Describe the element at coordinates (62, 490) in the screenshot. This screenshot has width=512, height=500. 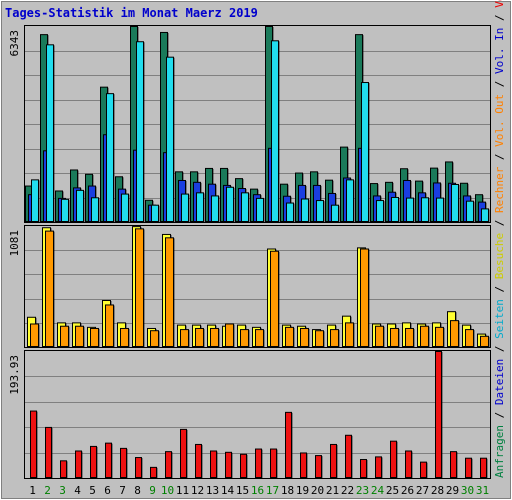
I see `day-label-3: 3` at that location.